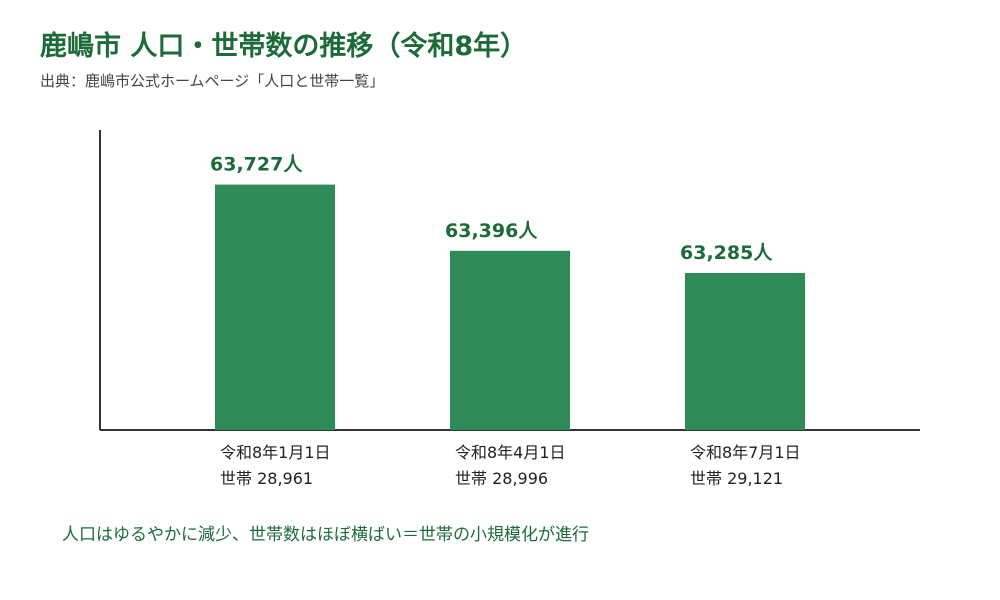 This screenshot has height=600, width=1000. What do you see at coordinates (325, 535) in the screenshot?
I see `chart-note: 人口はゆるやかに減少、世帯数はほぼ横ばい＝世帯の小規模化が進行` at bounding box center [325, 535].